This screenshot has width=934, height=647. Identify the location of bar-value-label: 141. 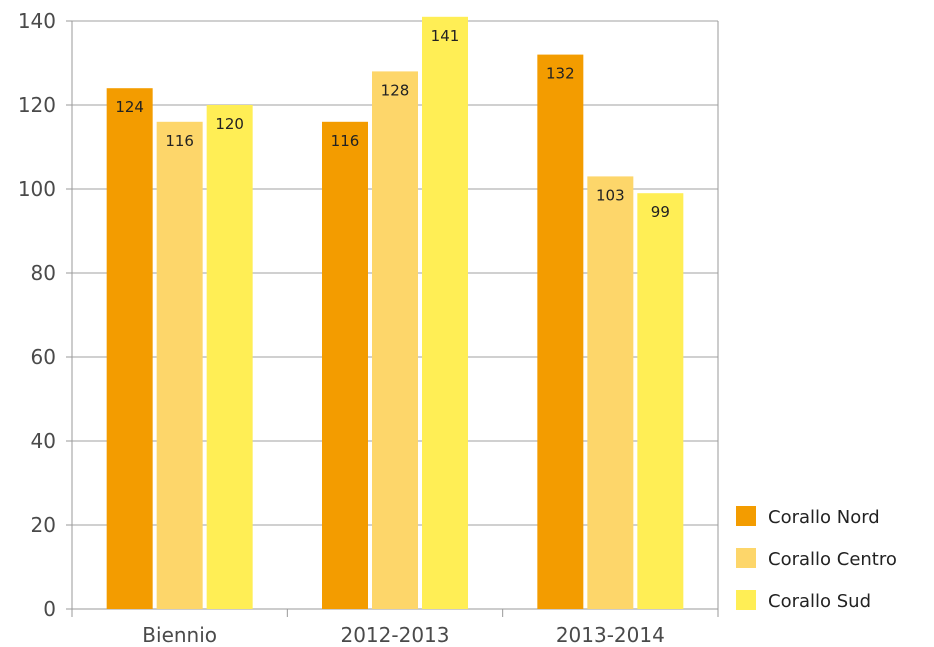
(445, 36).